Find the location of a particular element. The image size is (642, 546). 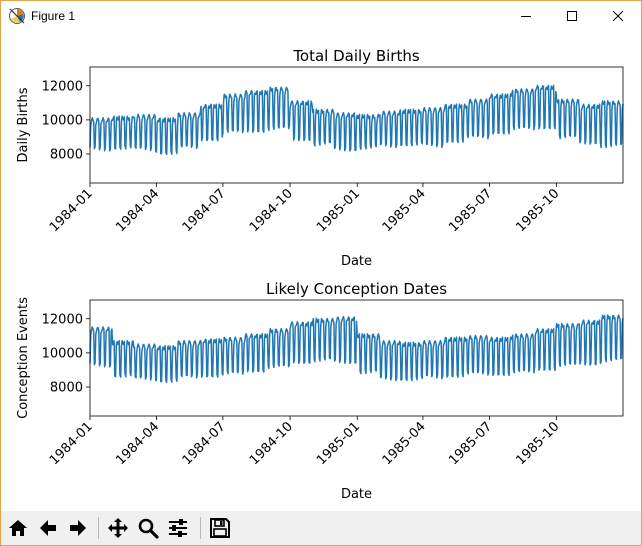

pan-button is located at coordinates (118, 528).